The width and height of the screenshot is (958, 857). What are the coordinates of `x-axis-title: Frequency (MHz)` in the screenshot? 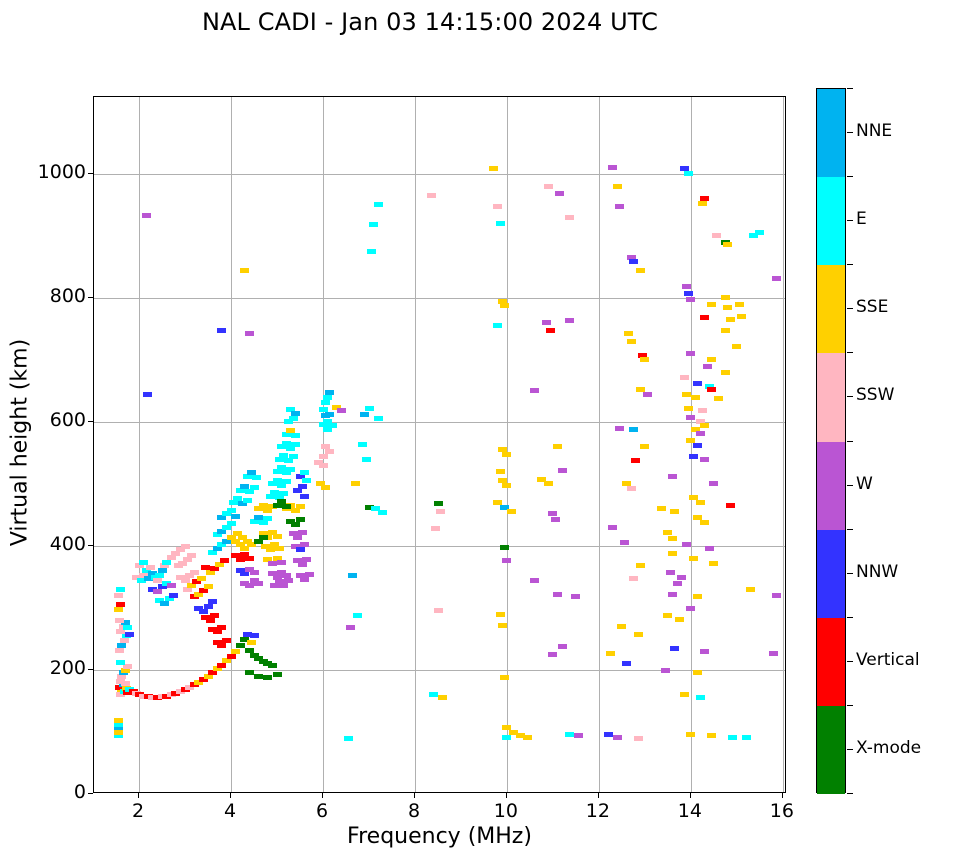 It's located at (439, 836).